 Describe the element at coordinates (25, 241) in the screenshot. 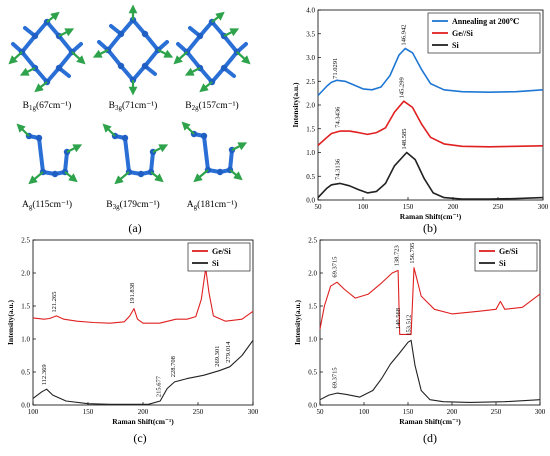

I see `y-tick-label-c-5: 2.5` at that location.